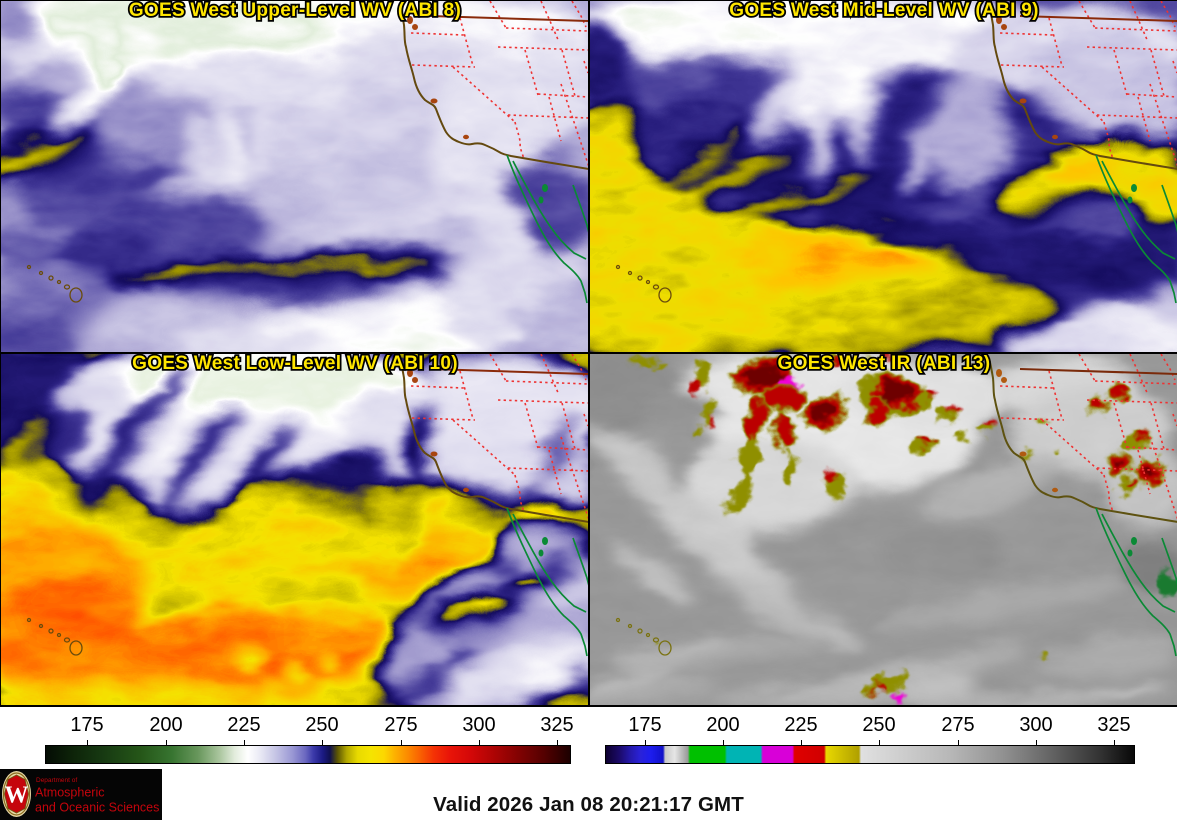 This screenshot has height=825, width=1177. Describe the element at coordinates (295, 11) in the screenshot. I see `svg-text:GOES West Upper-Level WV (ABI: GOES West Upper-Level WV (ABI 8)` at that location.